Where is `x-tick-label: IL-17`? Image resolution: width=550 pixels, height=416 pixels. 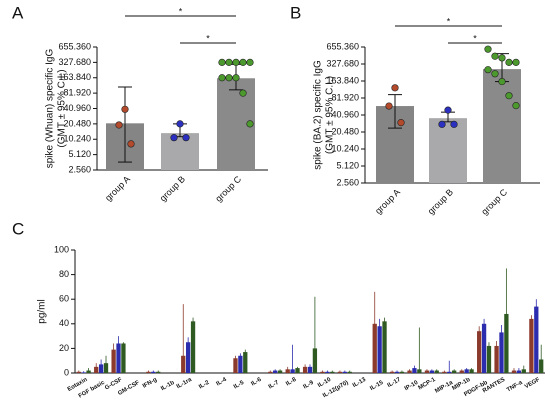
x-tick-label: IL-17 is located at coordinates (395, 383).